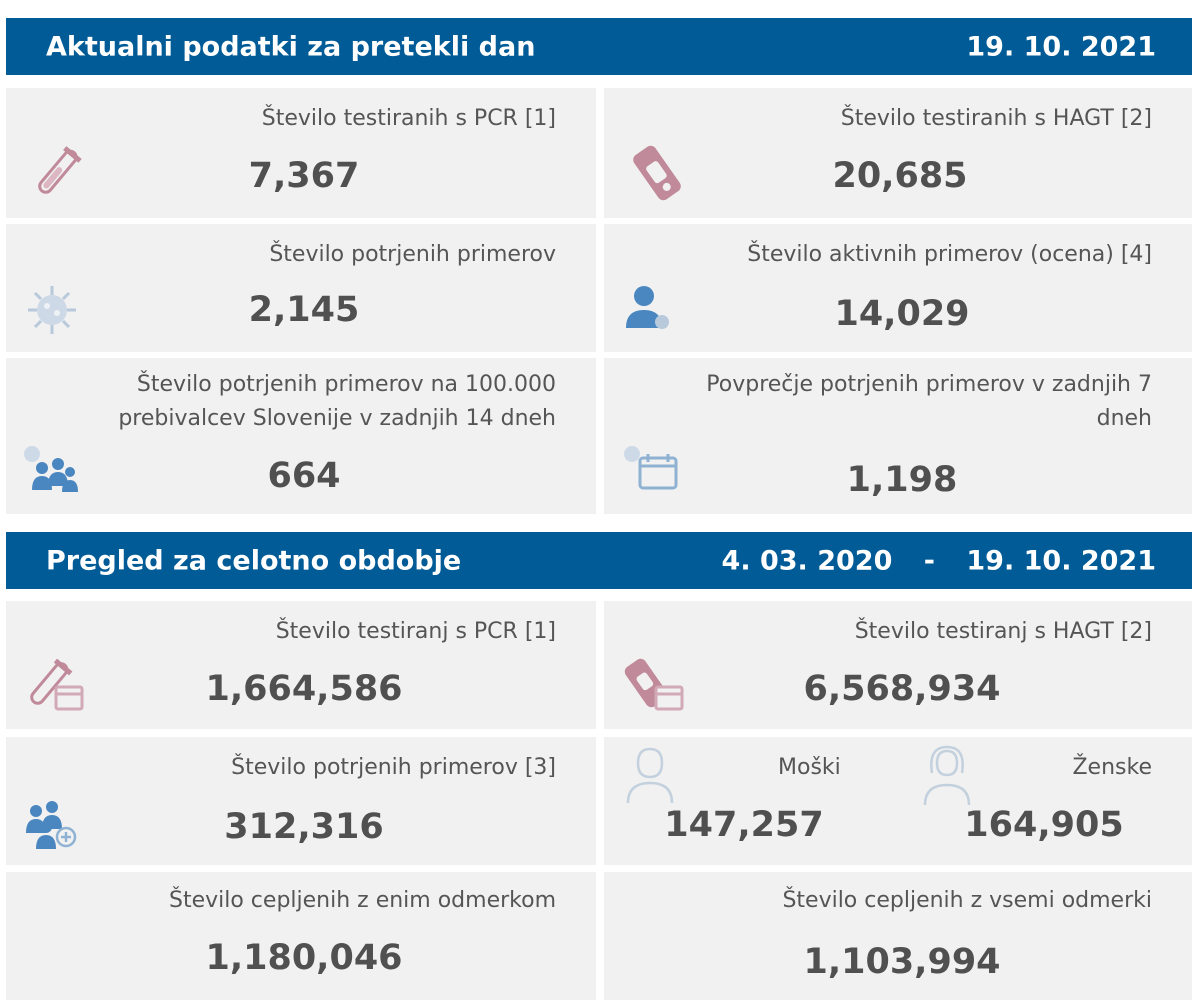  Describe the element at coordinates (996, 118) in the screenshot. I see `card-label: Število testiranih s HAGT [2]` at that location.